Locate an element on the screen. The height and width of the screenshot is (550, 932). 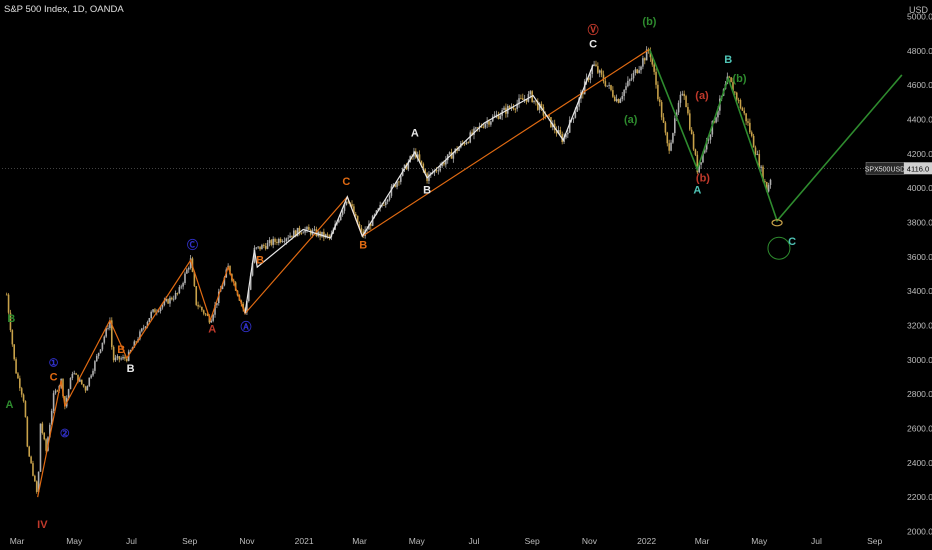
wave-label: IV is located at coordinates (42, 525).